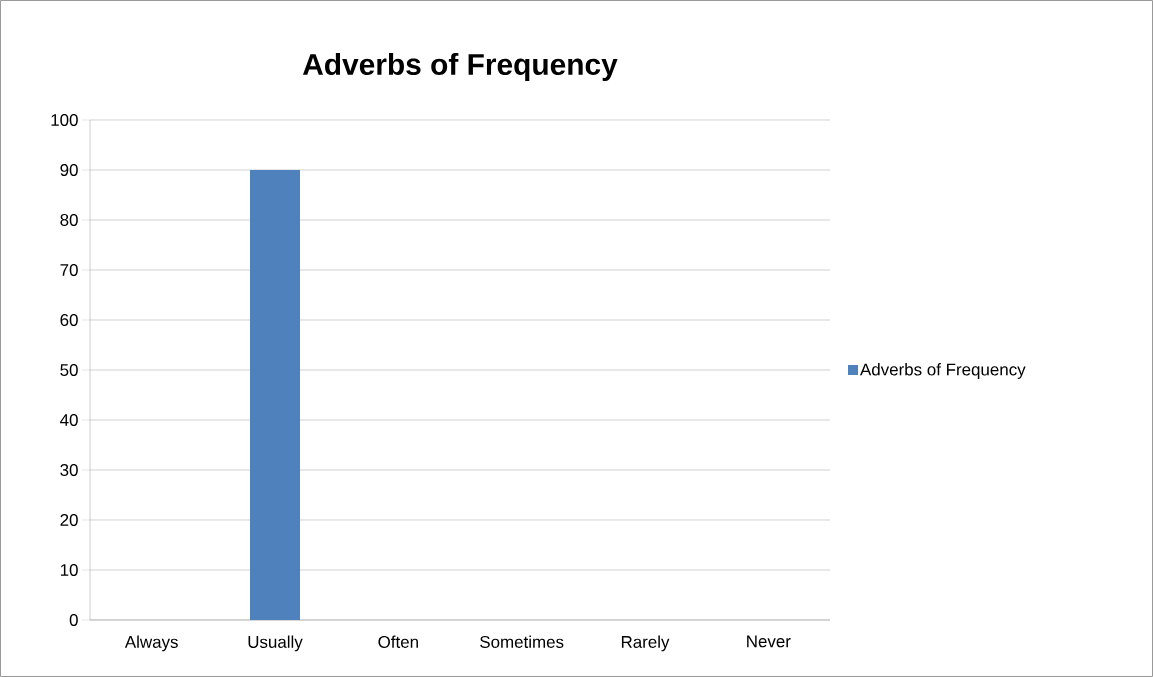  What do you see at coordinates (69, 369) in the screenshot?
I see `y-tick-label: 50` at bounding box center [69, 369].